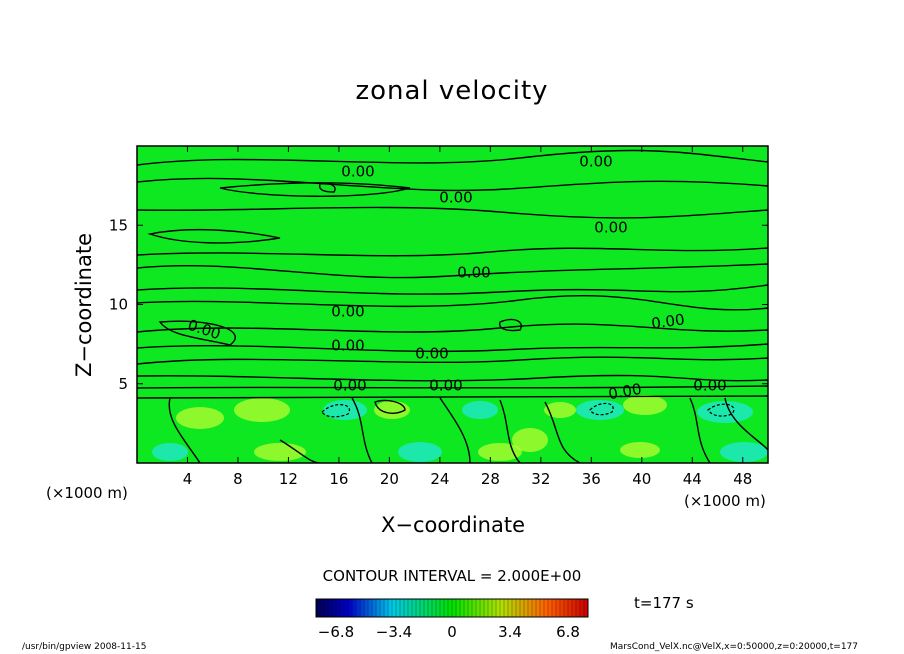  What do you see at coordinates (118, 305) in the screenshot?
I see `y-tick-label: 10` at bounding box center [118, 305].